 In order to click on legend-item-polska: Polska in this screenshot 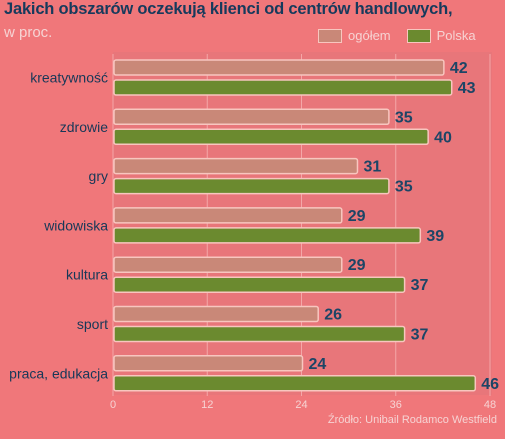, I will do `click(441, 35)`.